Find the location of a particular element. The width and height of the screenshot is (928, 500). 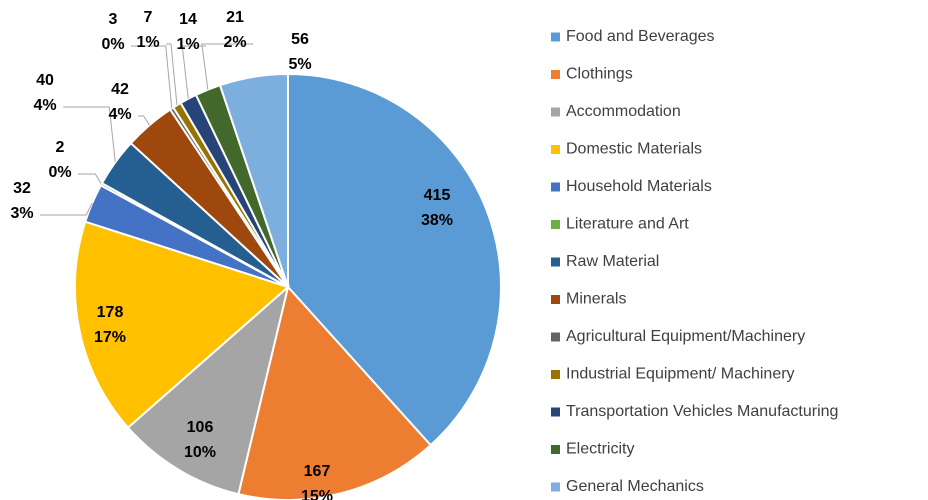

legend-label: Transportation Vehicles Manufacturing is located at coordinates (702, 411).